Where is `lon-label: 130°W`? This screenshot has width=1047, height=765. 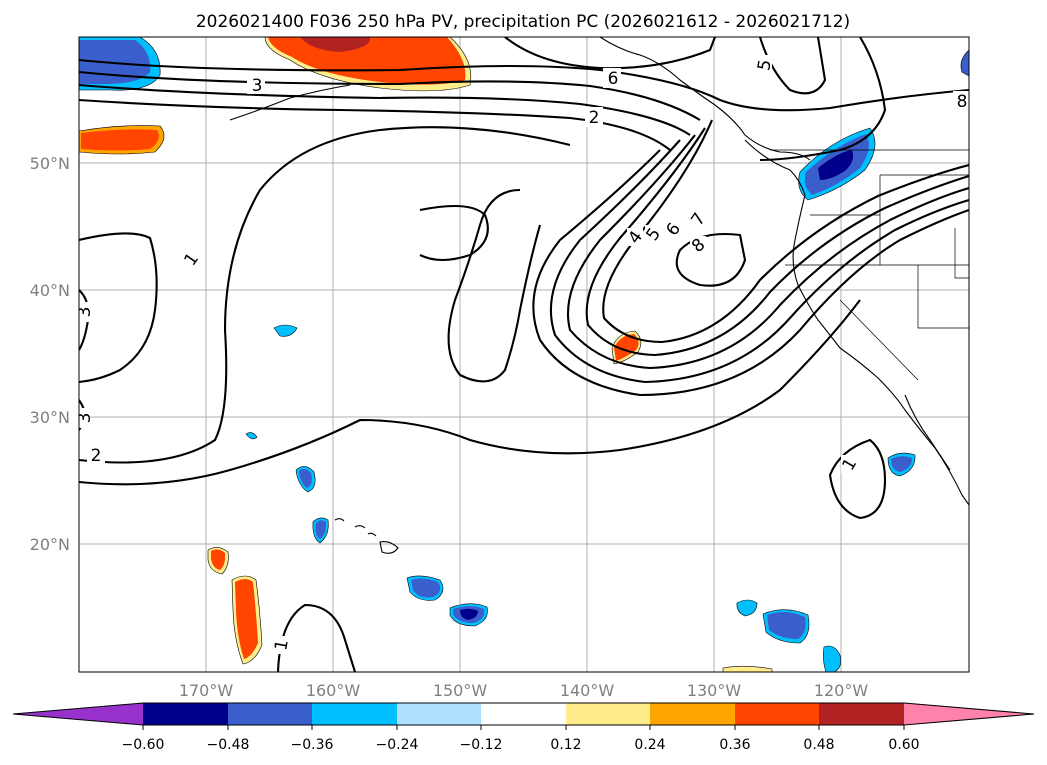 lon-label: 130°W is located at coordinates (714, 690).